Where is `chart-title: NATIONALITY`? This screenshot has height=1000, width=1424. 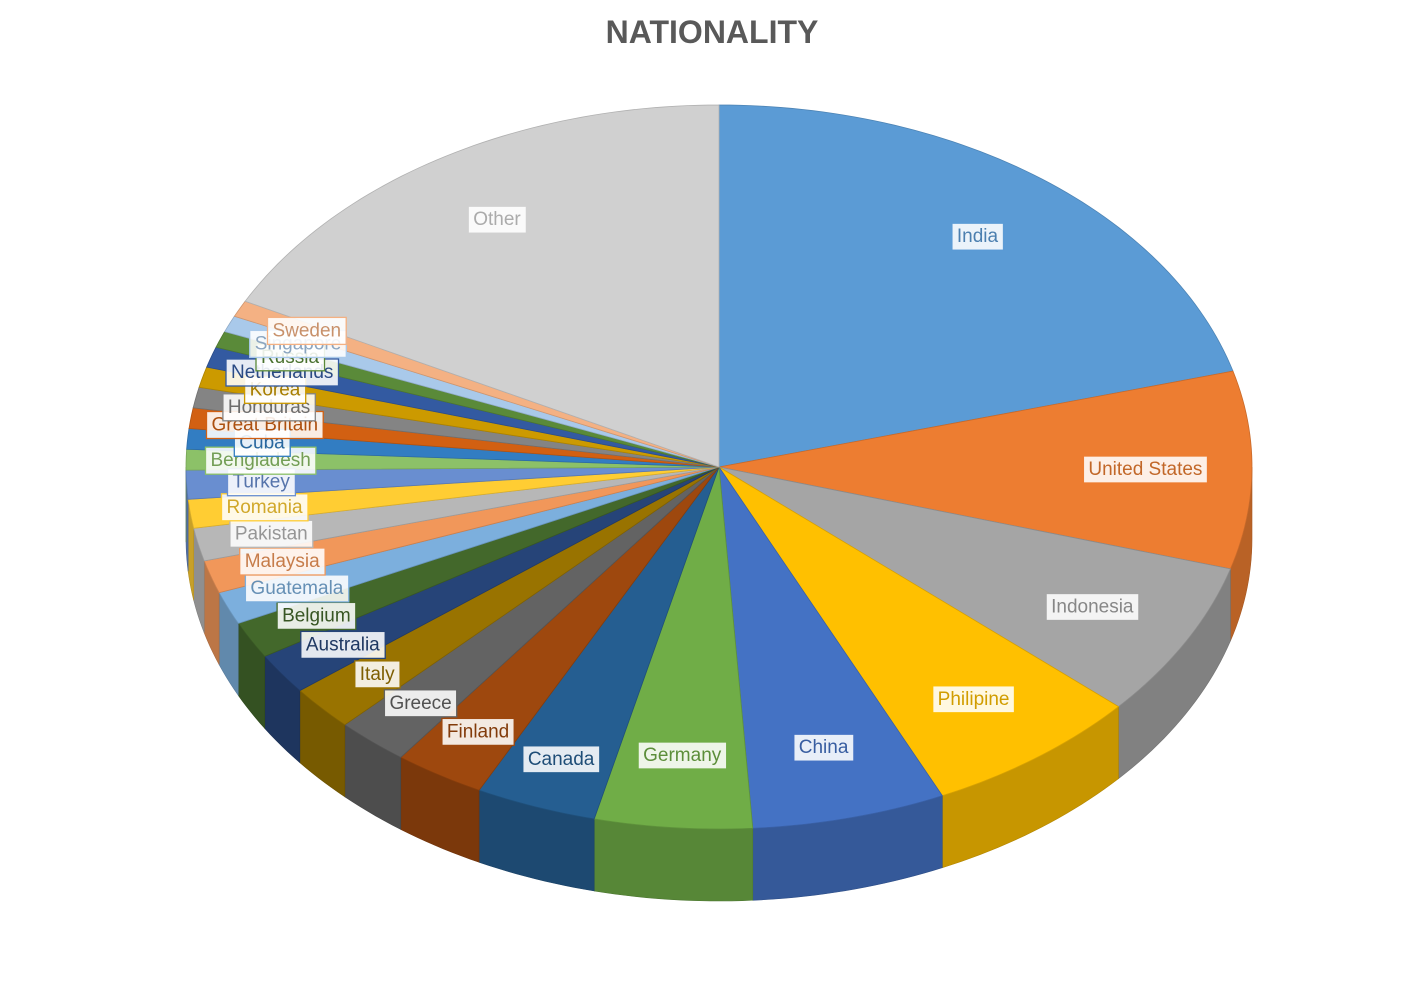 chart-title: NATIONALITY is located at coordinates (712, 32).